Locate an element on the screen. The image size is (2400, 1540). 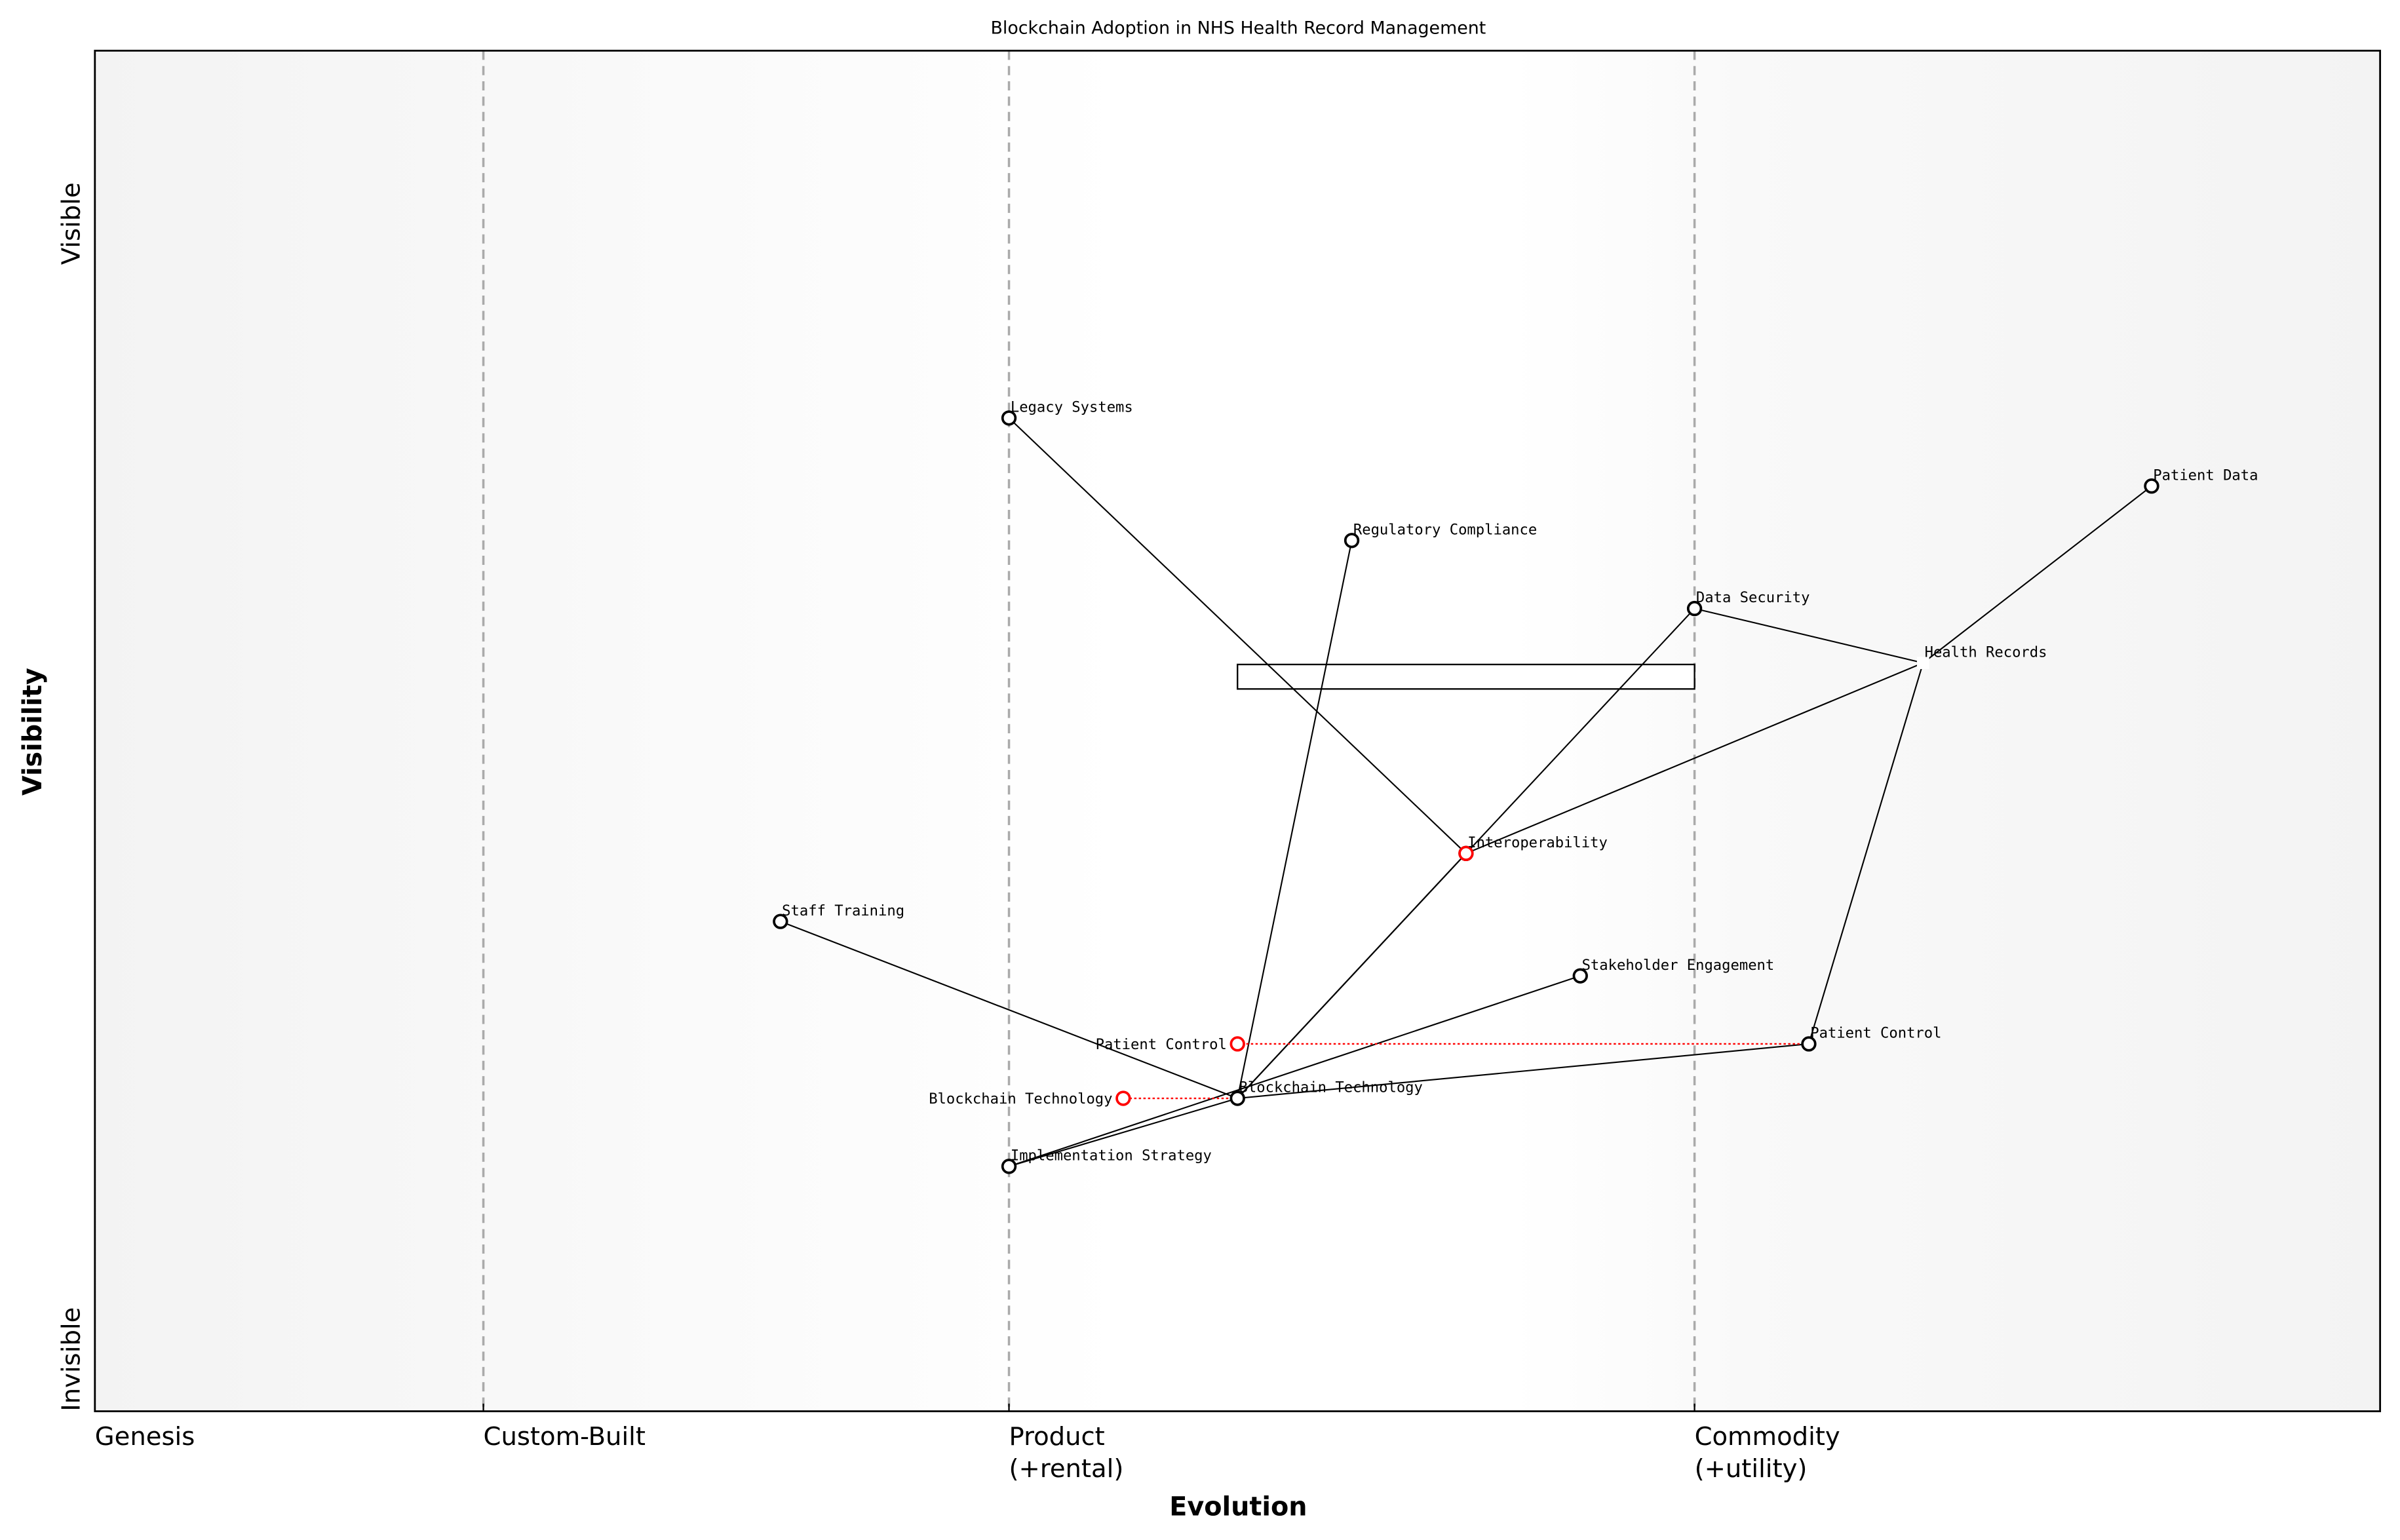
component-label: Interoperability is located at coordinates (1537, 842).